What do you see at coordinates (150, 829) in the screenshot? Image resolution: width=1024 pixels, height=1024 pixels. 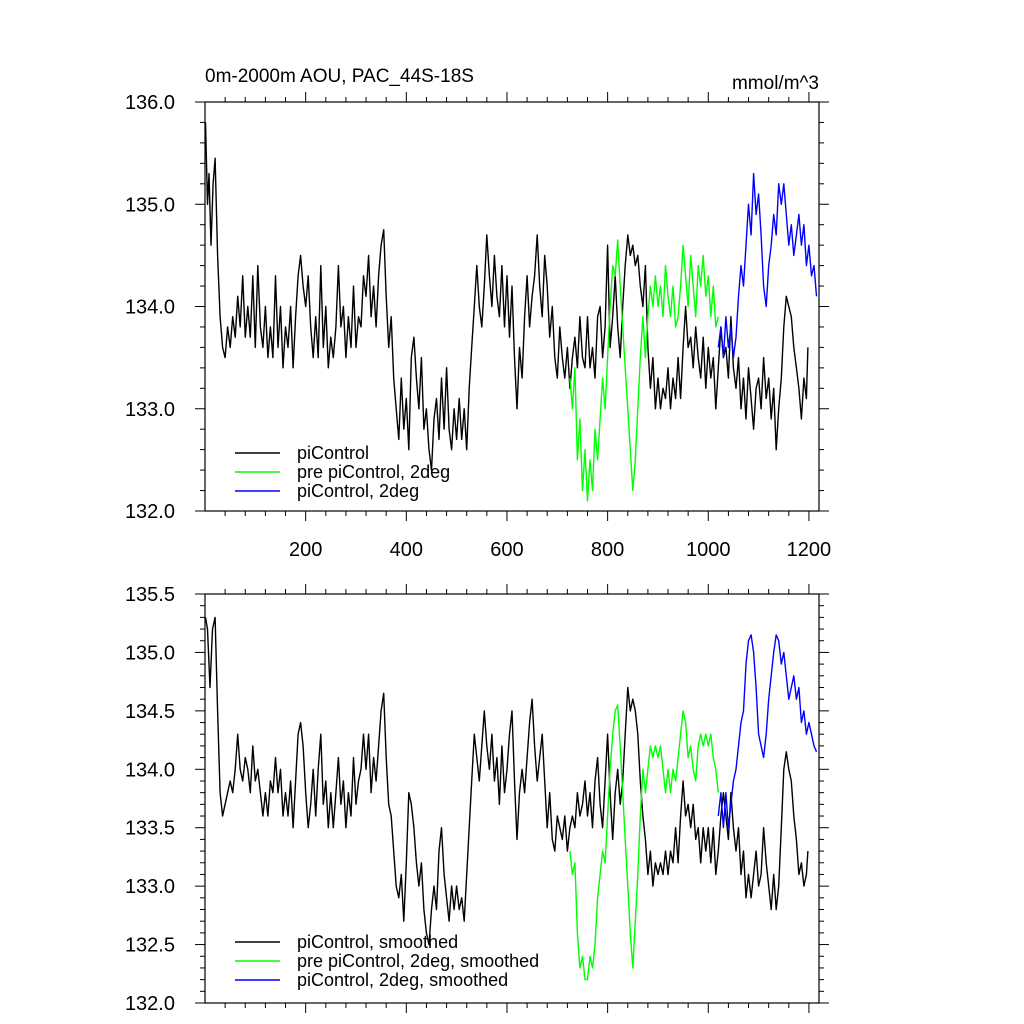 I see `y-tick-label: 133.5` at bounding box center [150, 829].